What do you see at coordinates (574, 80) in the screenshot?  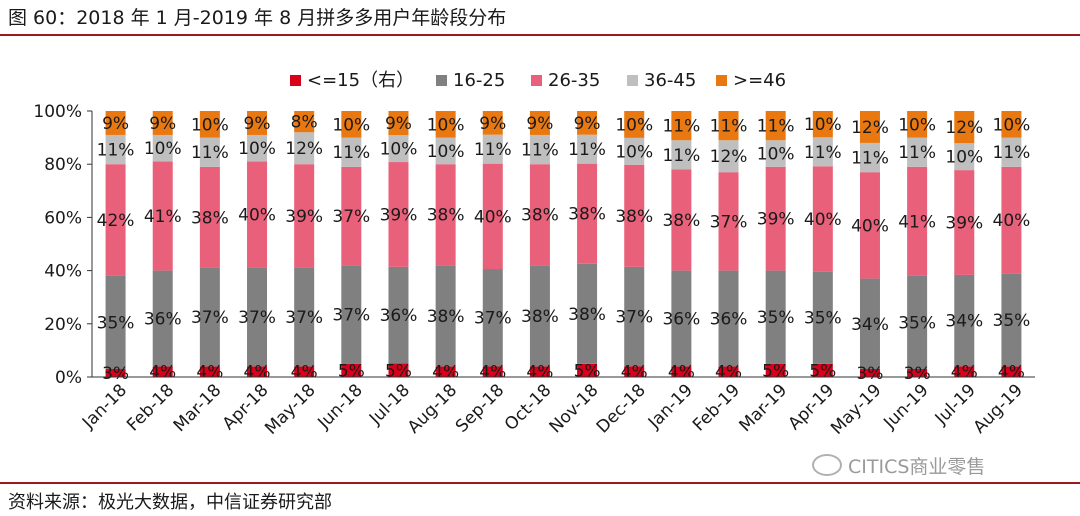 I see `legend-label-2: 26-35` at bounding box center [574, 80].